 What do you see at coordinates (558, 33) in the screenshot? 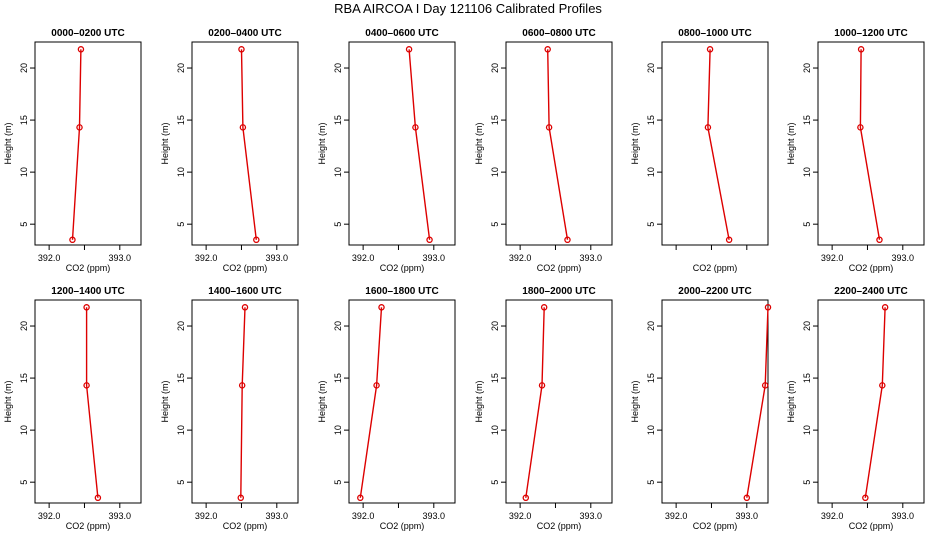
I see `panel-title: 0600–0800 UTC` at bounding box center [558, 33].